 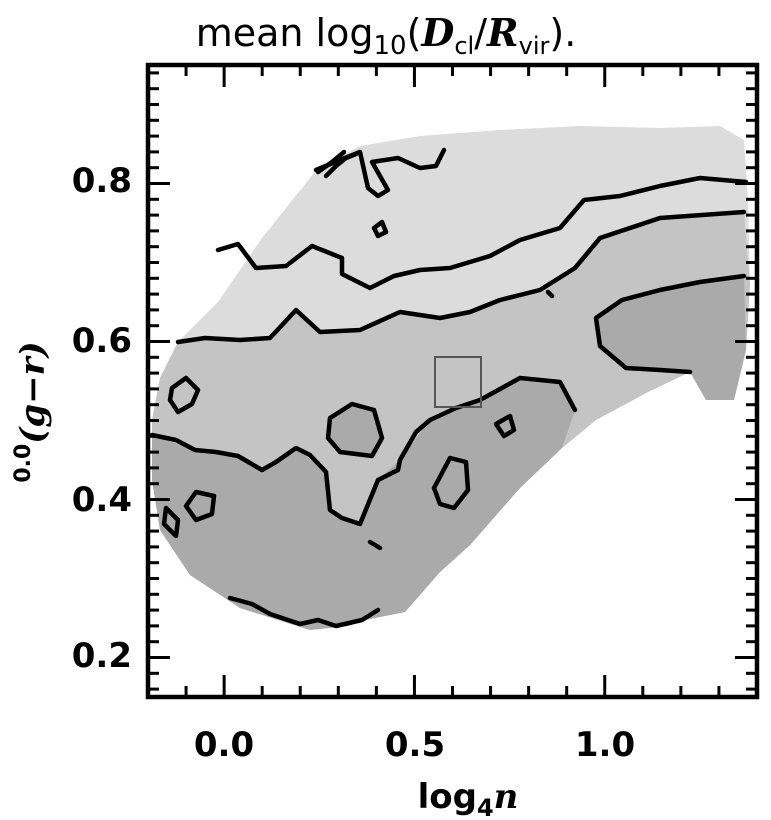 What do you see at coordinates (458, 382) in the screenshot?
I see `highlight-box` at bounding box center [458, 382].